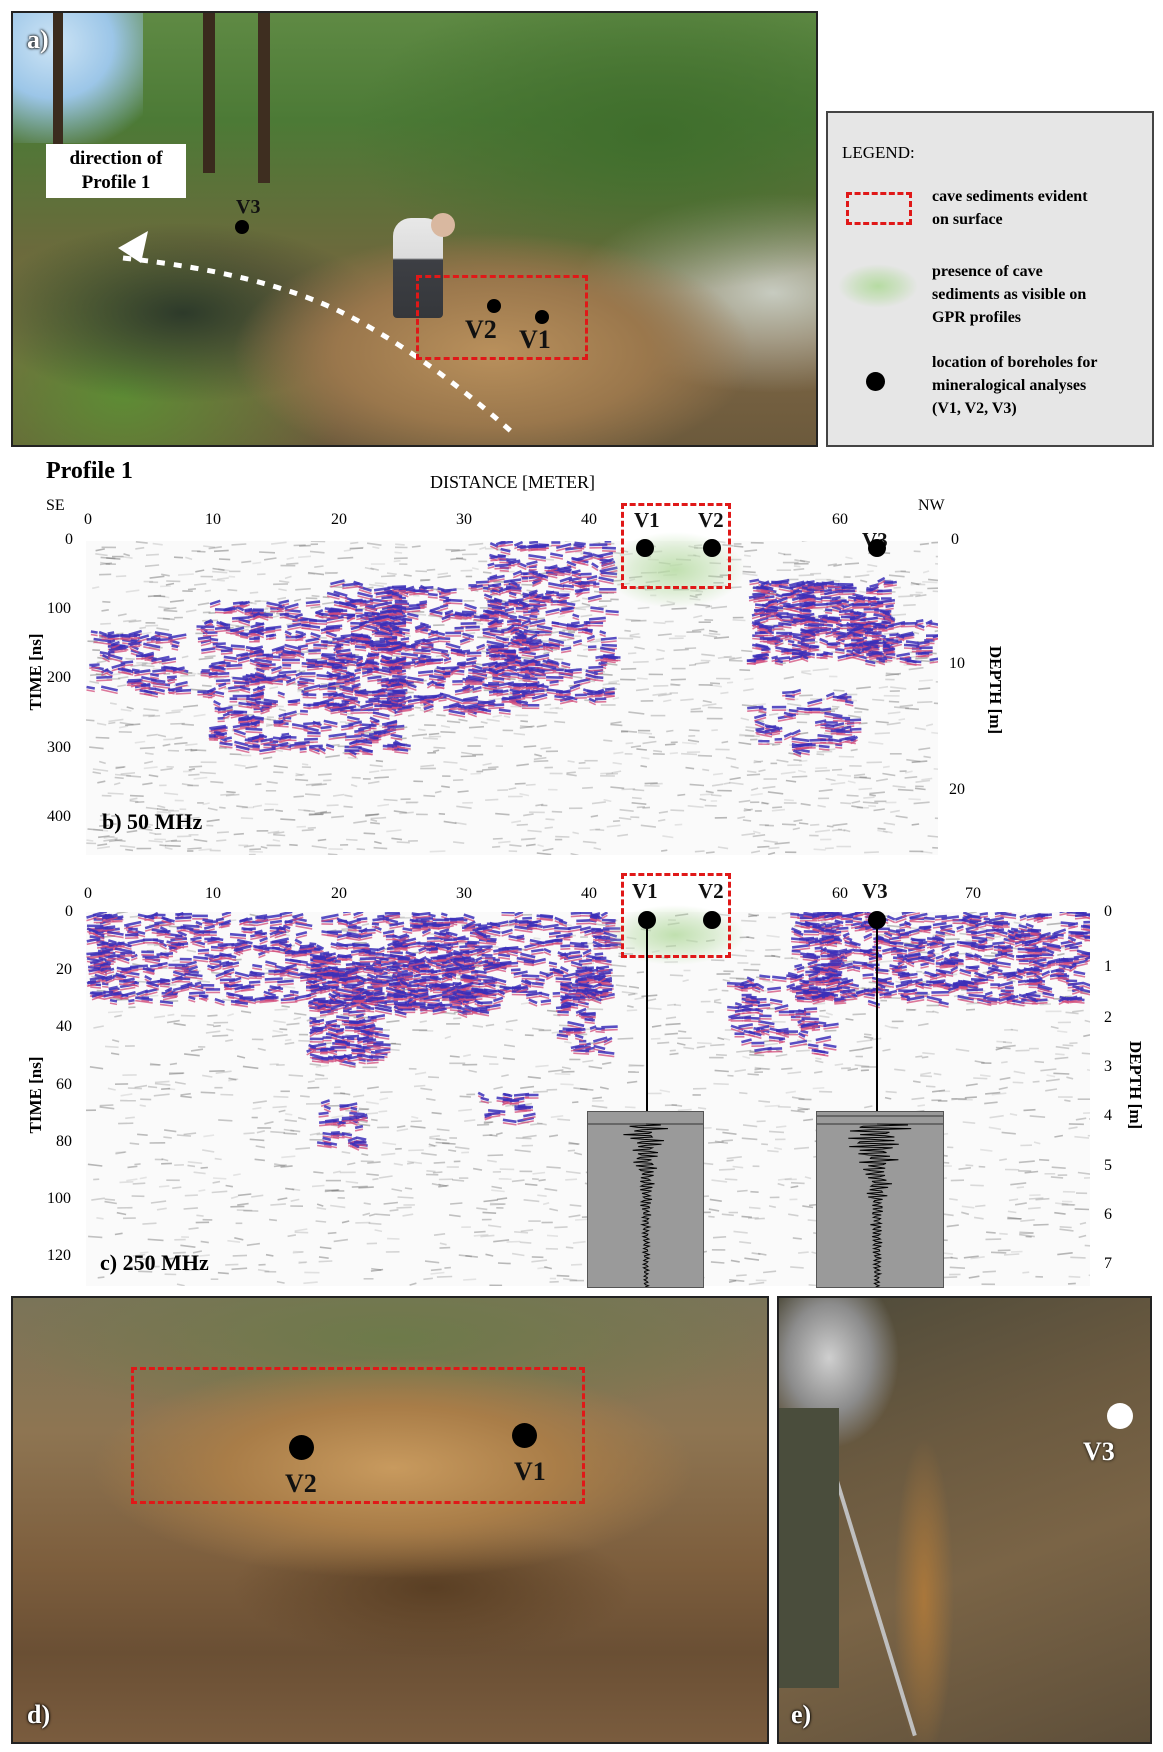  I want to click on photo-panel-e: V3 e), so click(964, 1520).